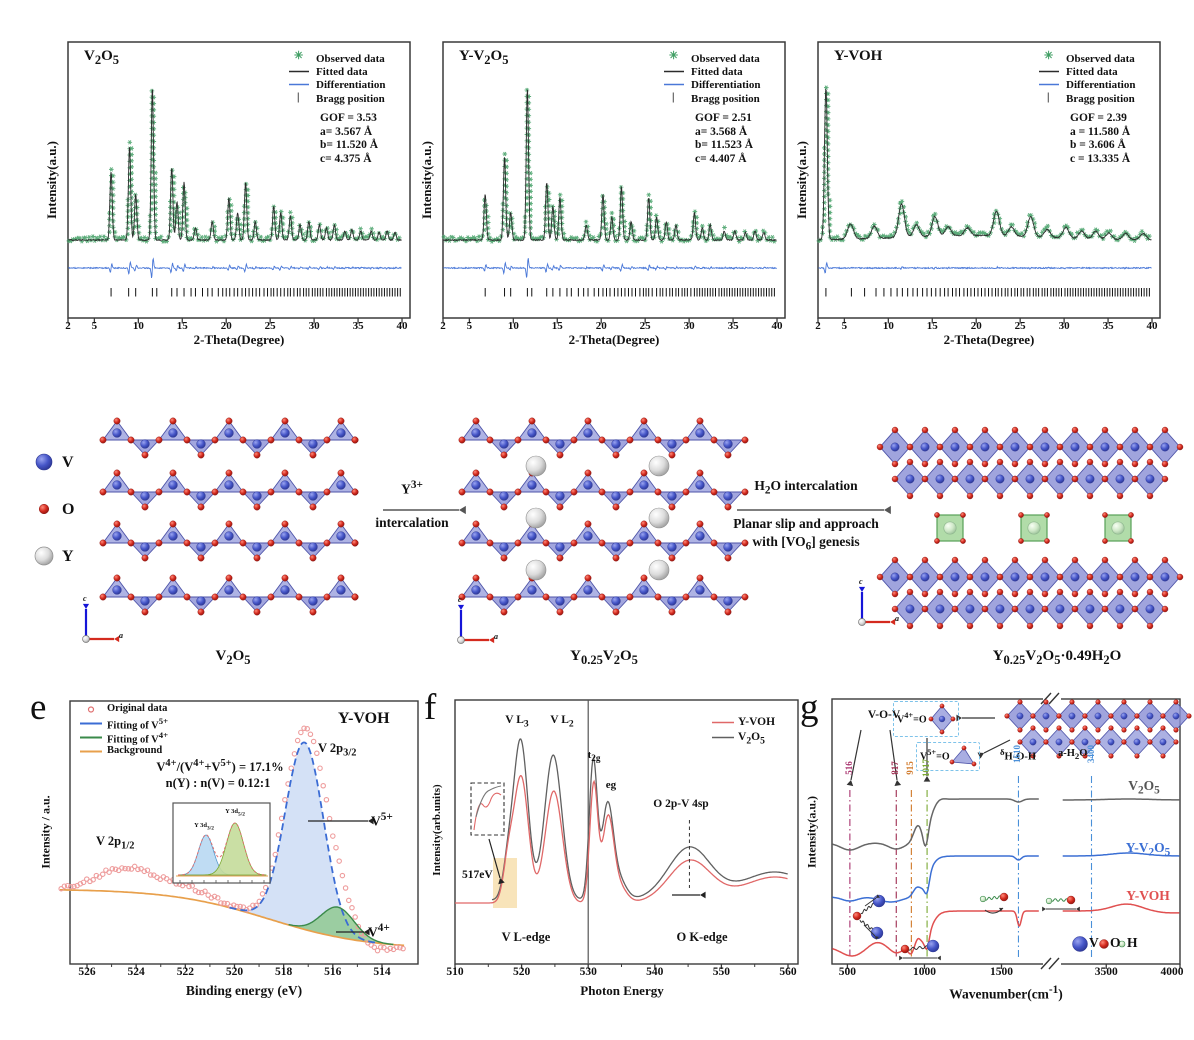 This screenshot has height=1040, width=1194. Describe the element at coordinates (1057, 657) in the screenshot. I see `structure-label-y025v2o5-h2o: Y0.25V2O5·0.49H2O` at that location.